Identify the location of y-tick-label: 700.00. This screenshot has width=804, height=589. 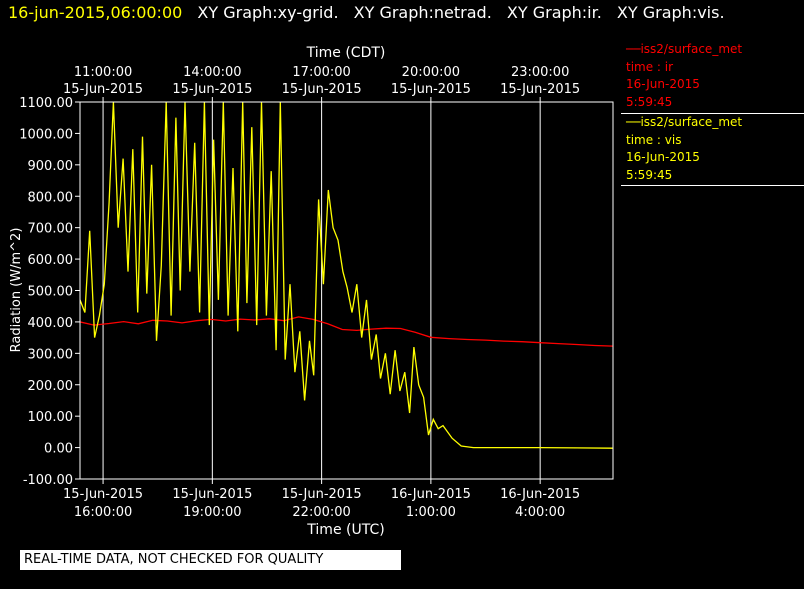
(51, 229).